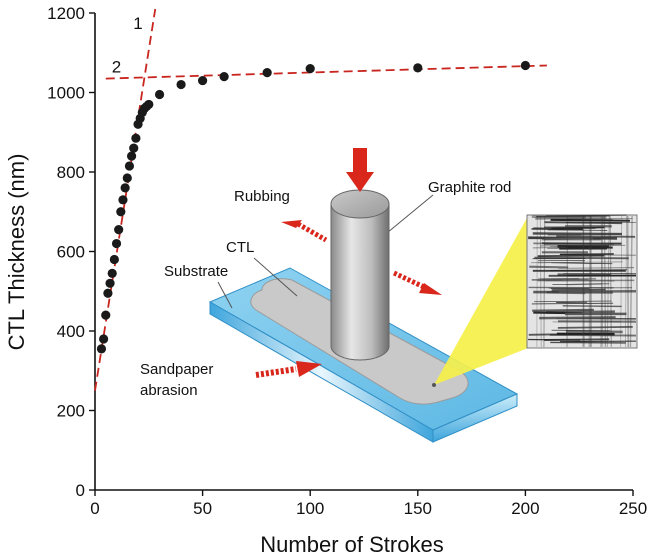 The width and height of the screenshot is (661, 560). I want to click on y-tick-label: 1000, so click(66, 93).